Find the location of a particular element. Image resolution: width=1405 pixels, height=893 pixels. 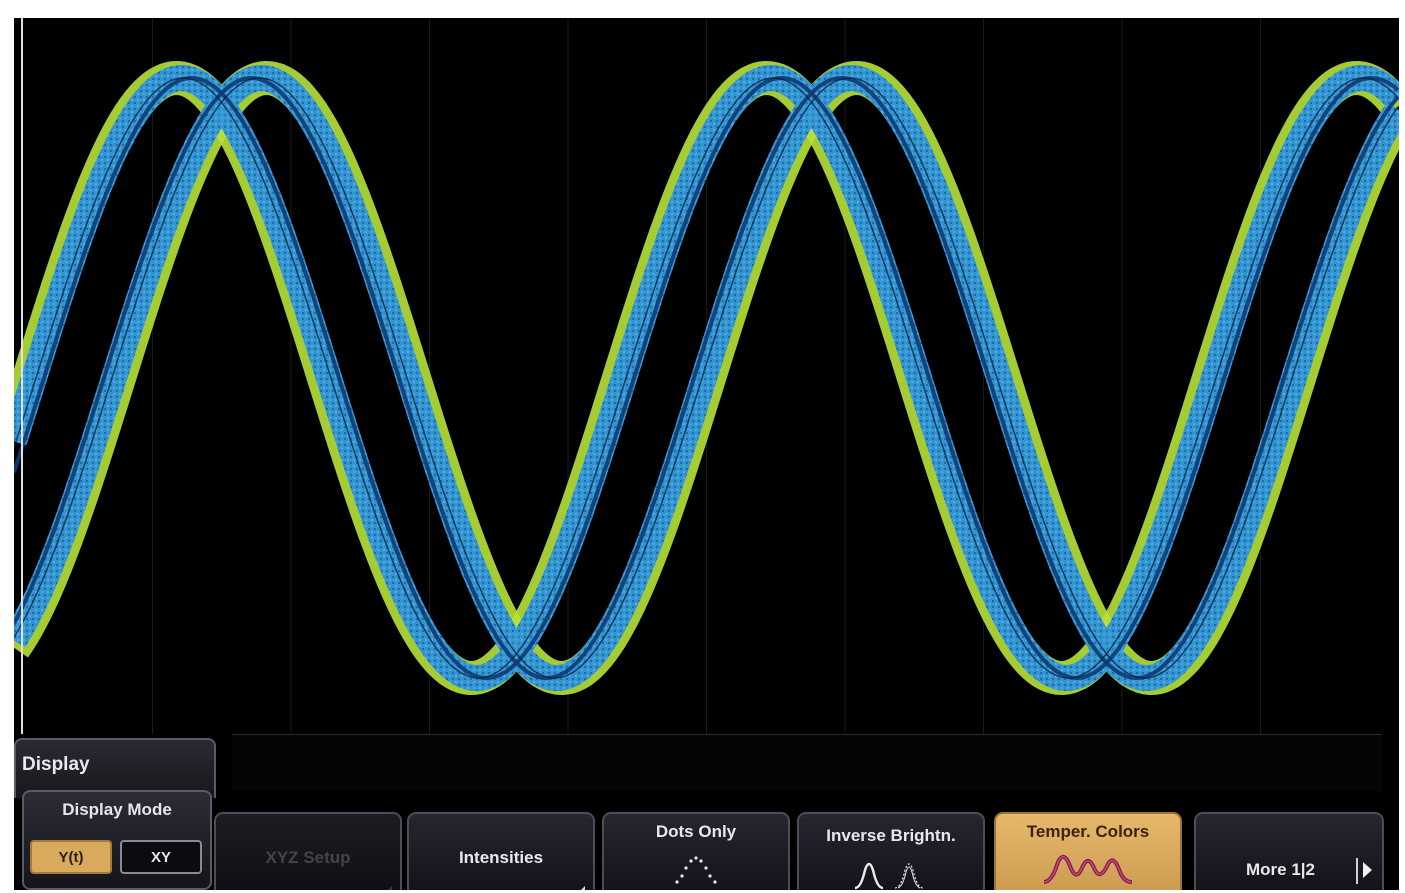

next-page-icon is located at coordinates (1367, 870).